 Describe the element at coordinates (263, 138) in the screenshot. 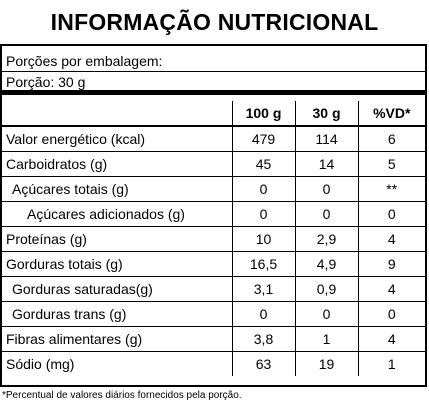

I see `value-100g: 479` at that location.